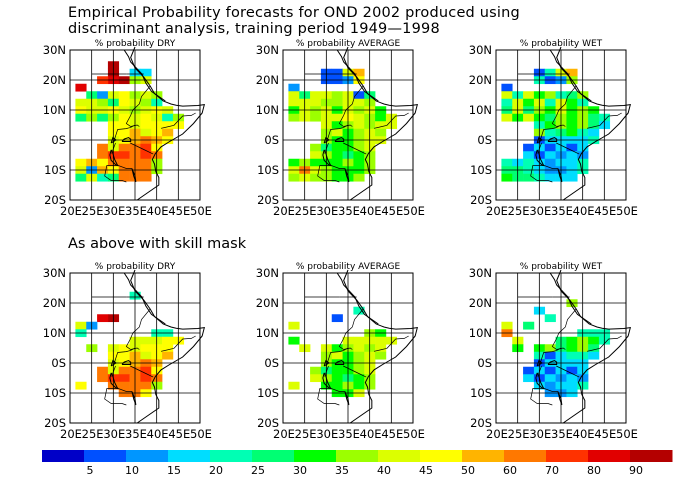  What do you see at coordinates (267, 110) in the screenshot?
I see `latitude-tick-label: 10N` at bounding box center [267, 110].